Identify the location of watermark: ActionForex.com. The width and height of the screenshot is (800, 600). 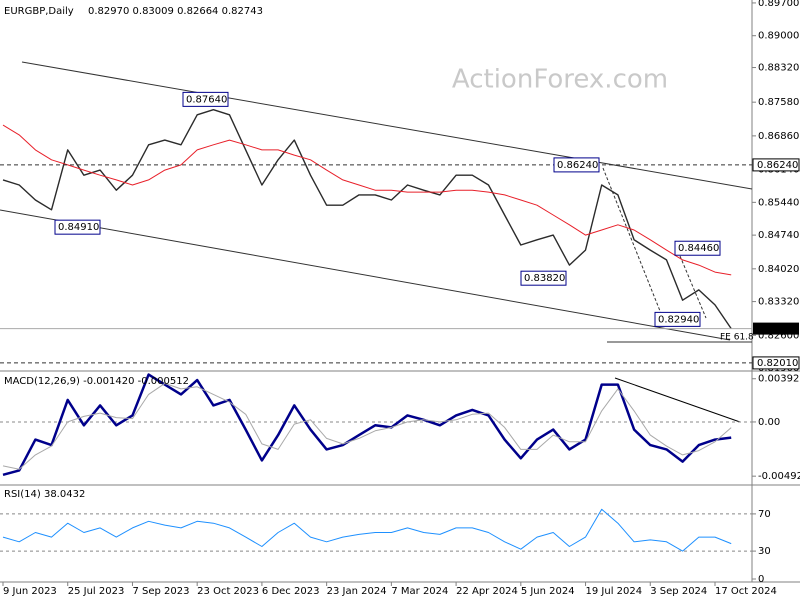
(560, 80).